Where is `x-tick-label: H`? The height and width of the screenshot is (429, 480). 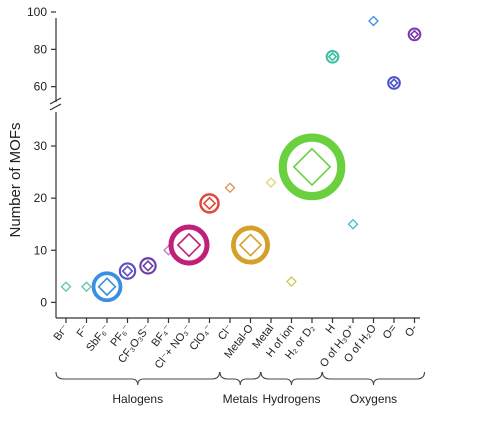 x-tick-label: H is located at coordinates (331, 329).